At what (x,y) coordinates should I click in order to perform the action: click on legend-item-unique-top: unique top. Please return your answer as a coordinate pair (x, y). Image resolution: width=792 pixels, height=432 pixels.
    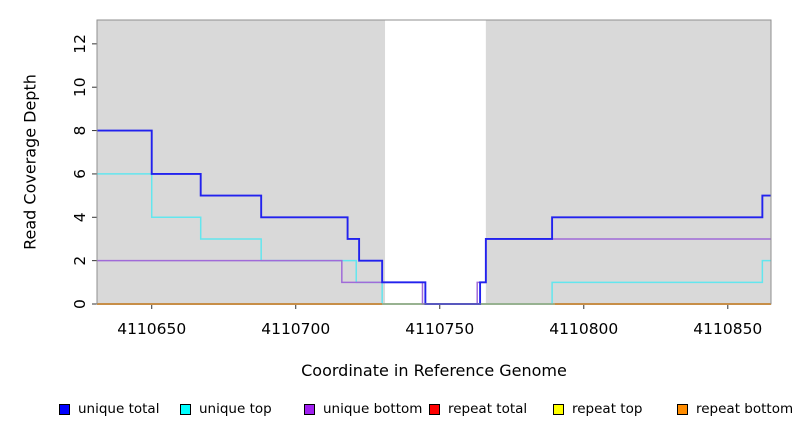
    Looking at the image, I should click on (226, 409).